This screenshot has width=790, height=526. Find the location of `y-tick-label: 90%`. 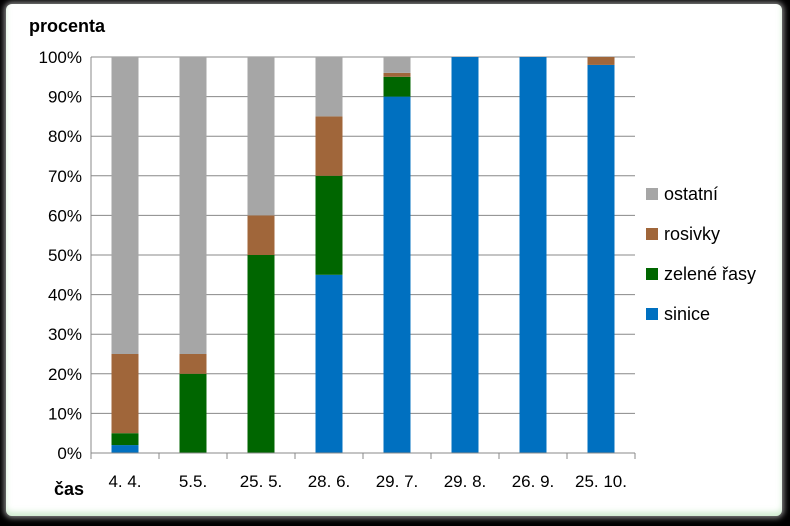

y-tick-label: 90% is located at coordinates (65, 97).